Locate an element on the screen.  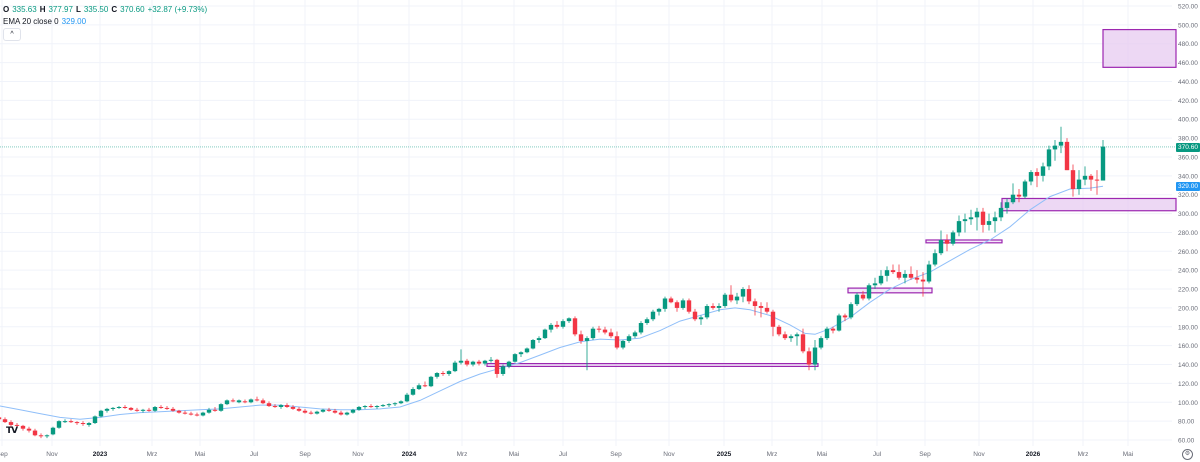
price-tick-label: 280.00 is located at coordinates (1188, 233).